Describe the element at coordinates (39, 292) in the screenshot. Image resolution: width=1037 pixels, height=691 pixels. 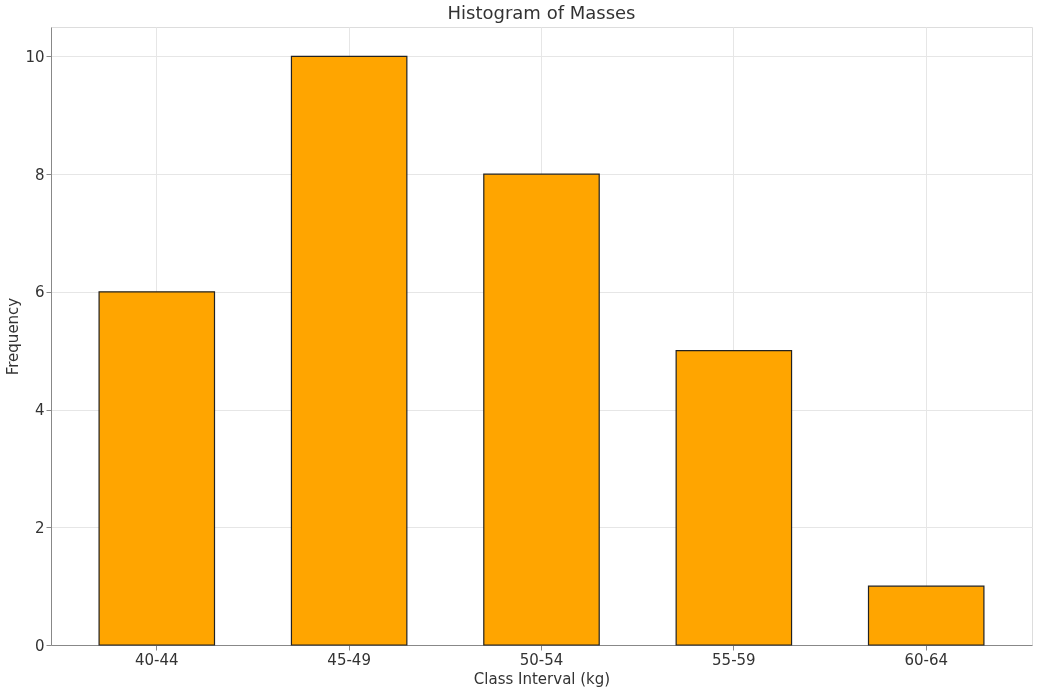
I see `y-tick-label: 6` at that location.